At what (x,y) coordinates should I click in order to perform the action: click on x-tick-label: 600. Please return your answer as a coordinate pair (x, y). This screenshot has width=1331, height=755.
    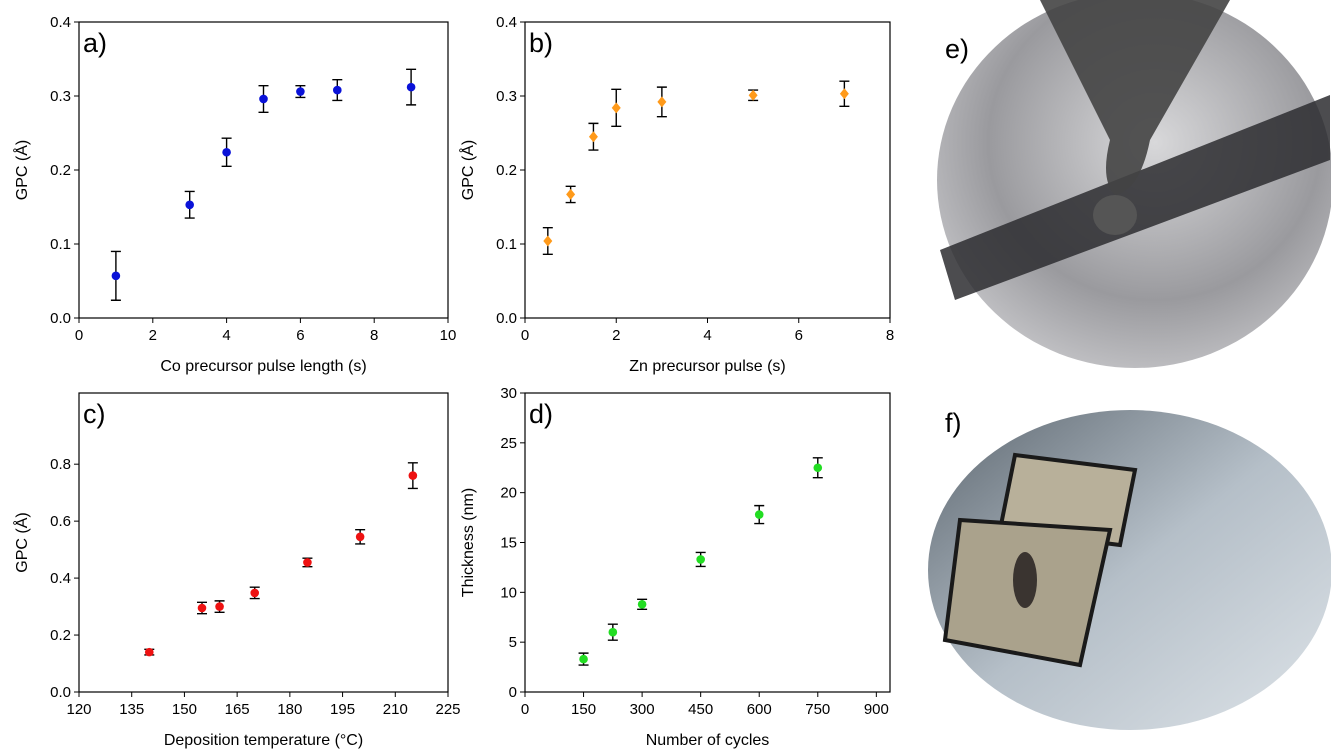
    Looking at the image, I should click on (759, 709).